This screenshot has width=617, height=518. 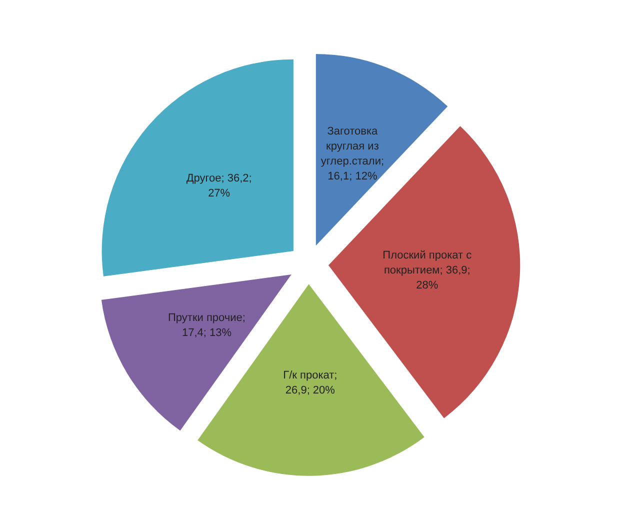 I want to click on slice-label: Прутки прочие; 17,4; 13%, so click(x=207, y=326).